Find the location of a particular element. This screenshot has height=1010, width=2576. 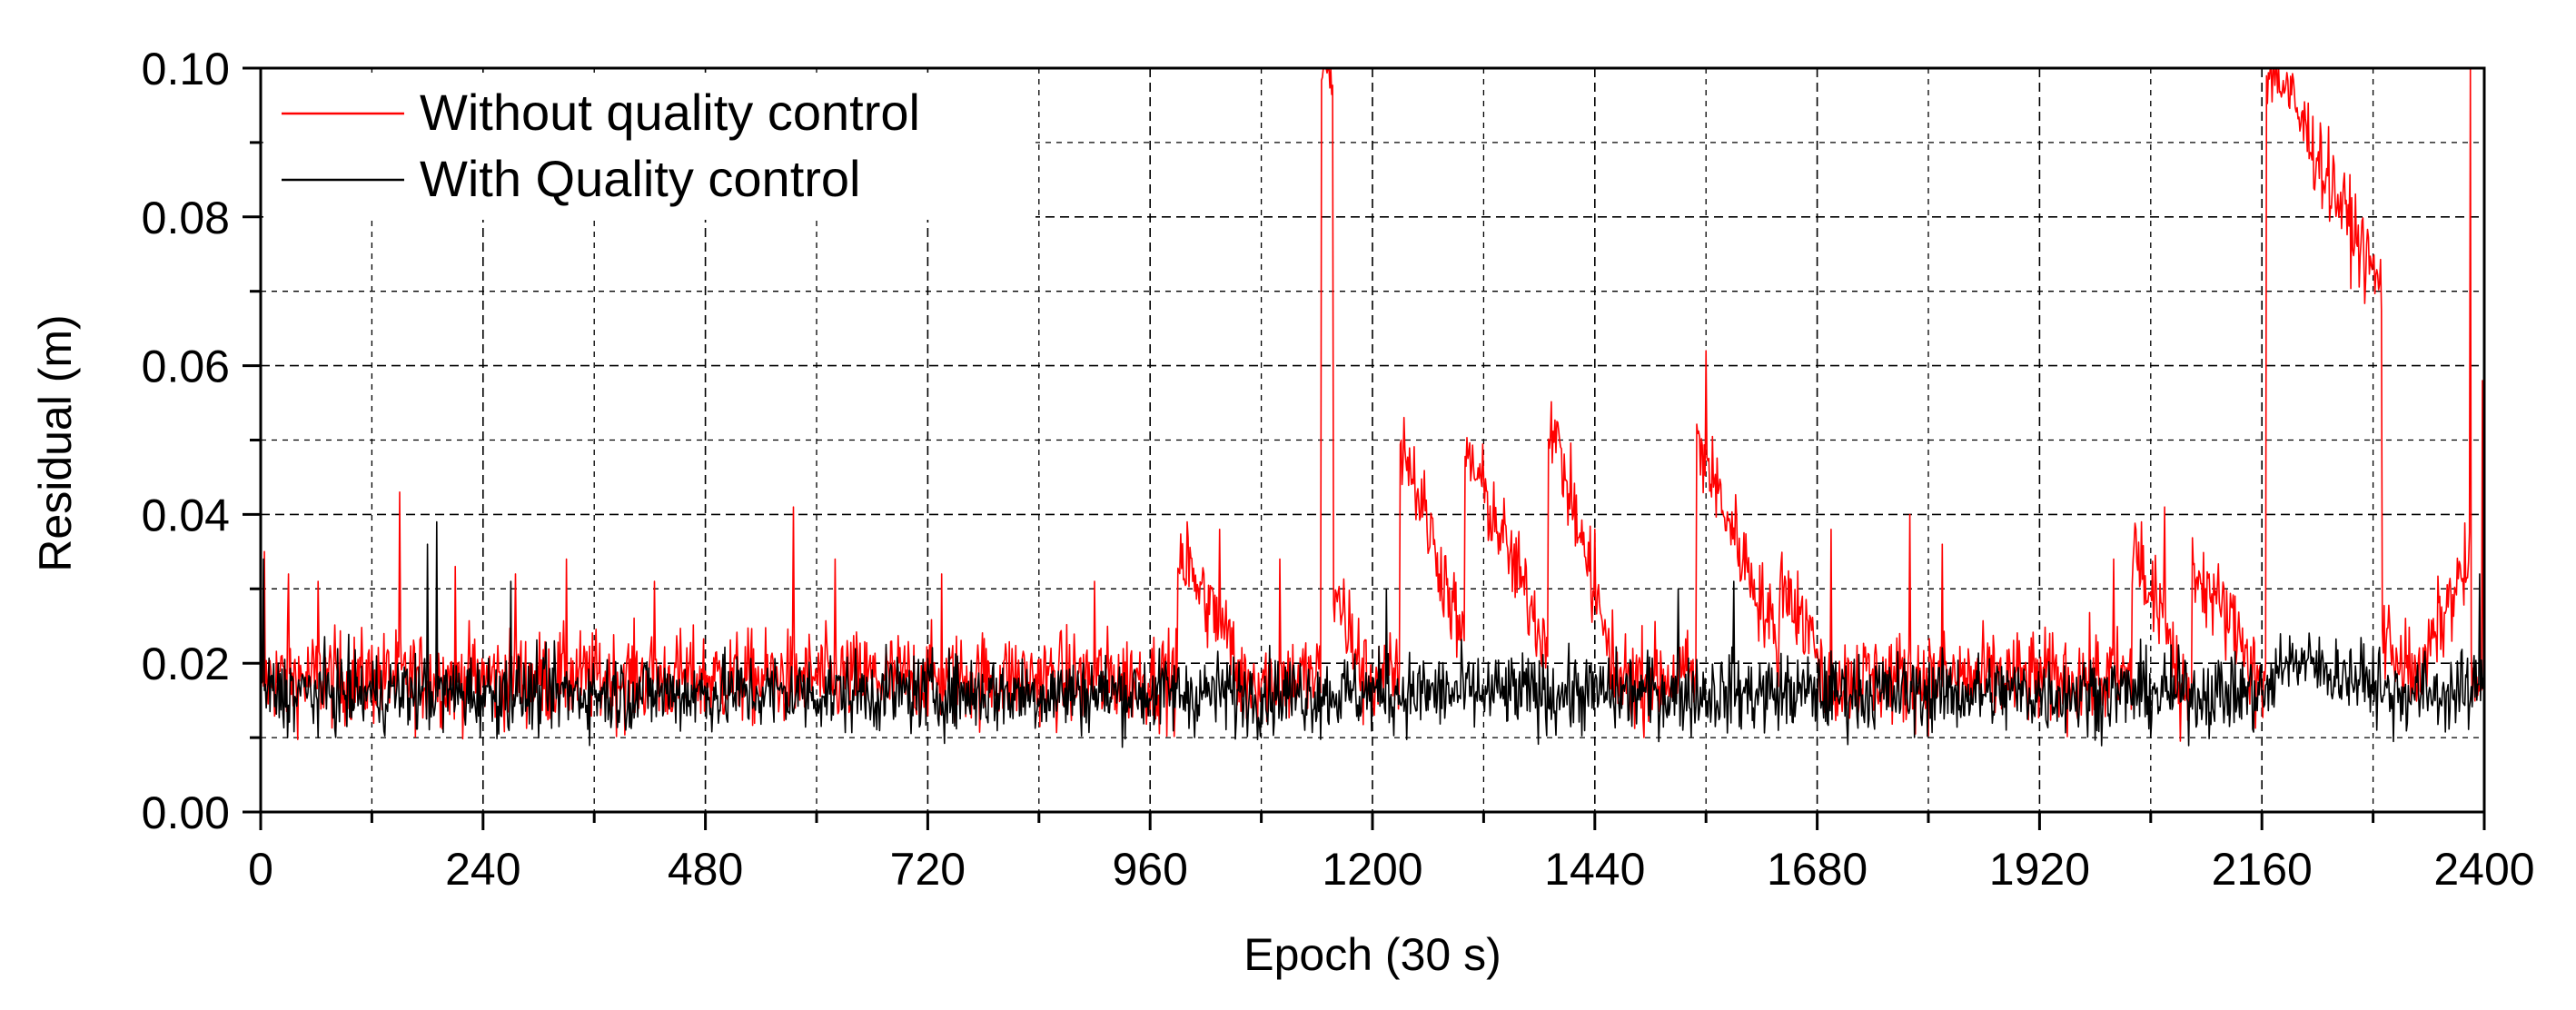

x-tick-label: 1440 is located at coordinates (1594, 870).